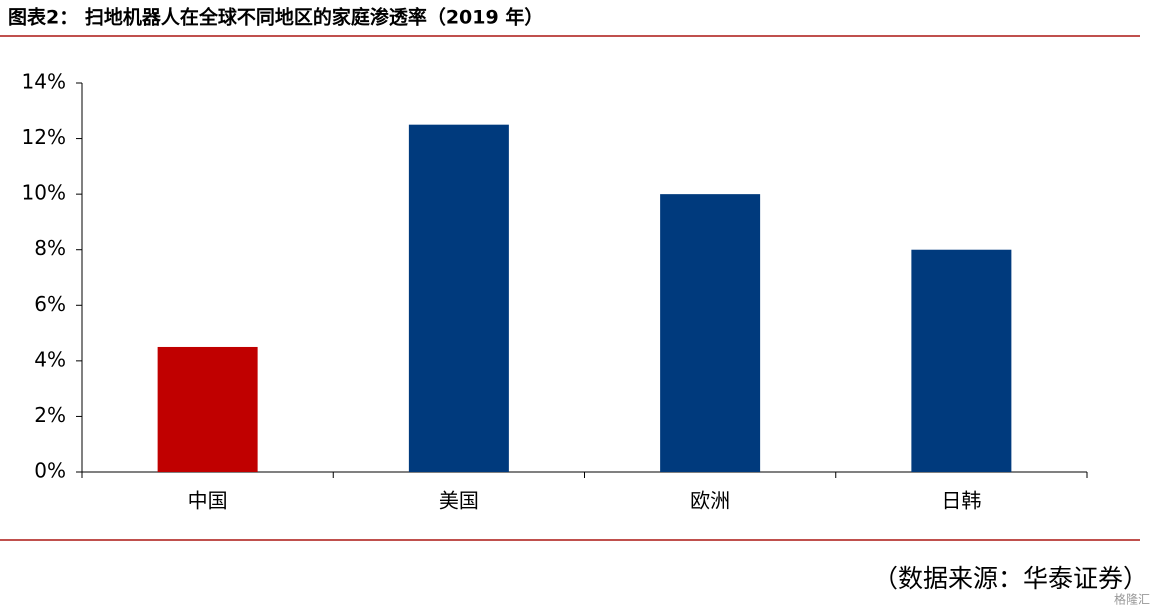  I want to click on x-tick-label: 中国, so click(208, 501).